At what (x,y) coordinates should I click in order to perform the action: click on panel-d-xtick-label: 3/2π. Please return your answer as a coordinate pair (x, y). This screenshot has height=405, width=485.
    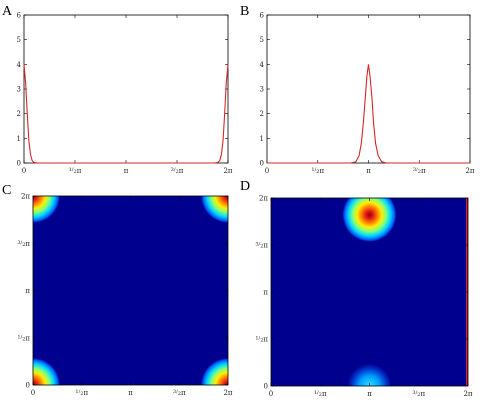
    Looking at the image, I should click on (418, 394).